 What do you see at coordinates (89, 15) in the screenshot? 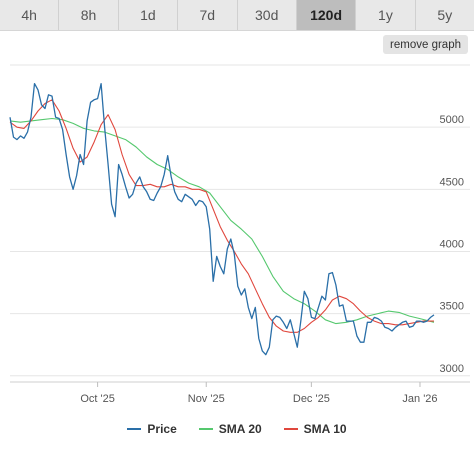
I see `tab-8h: 8h` at bounding box center [89, 15].